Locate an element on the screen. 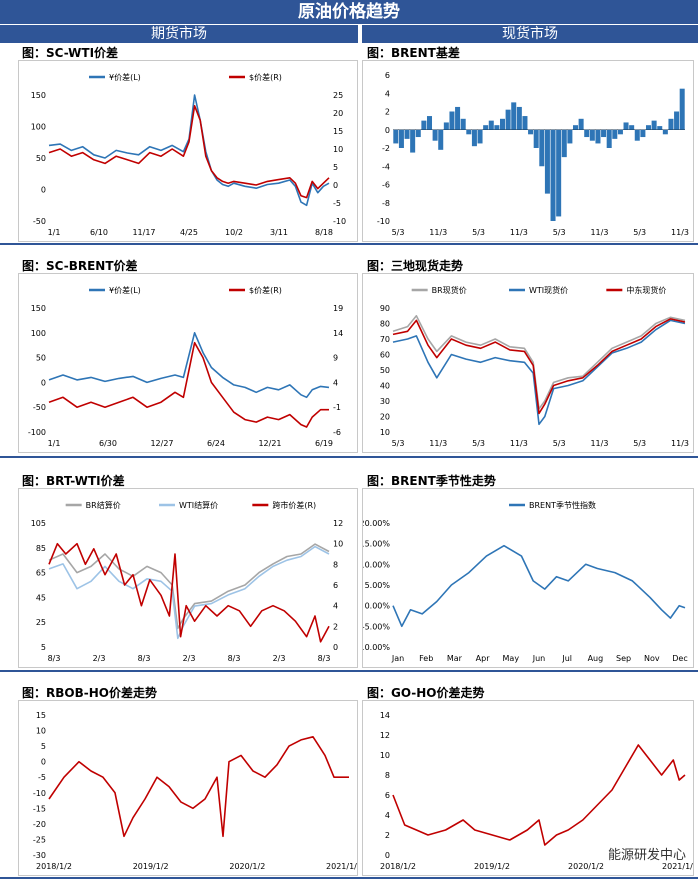 The width and height of the screenshot is (698, 883). y-right-tick-label: 14 is located at coordinates (338, 333).